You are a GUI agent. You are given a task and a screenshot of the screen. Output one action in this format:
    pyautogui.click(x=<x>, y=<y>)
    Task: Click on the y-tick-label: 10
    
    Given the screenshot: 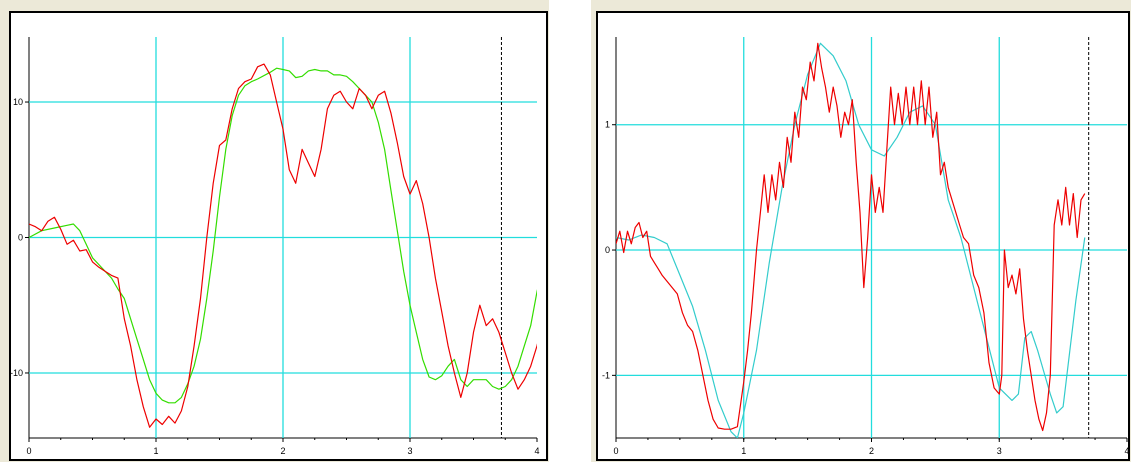 What is the action you would take?
    pyautogui.click(x=18, y=102)
    